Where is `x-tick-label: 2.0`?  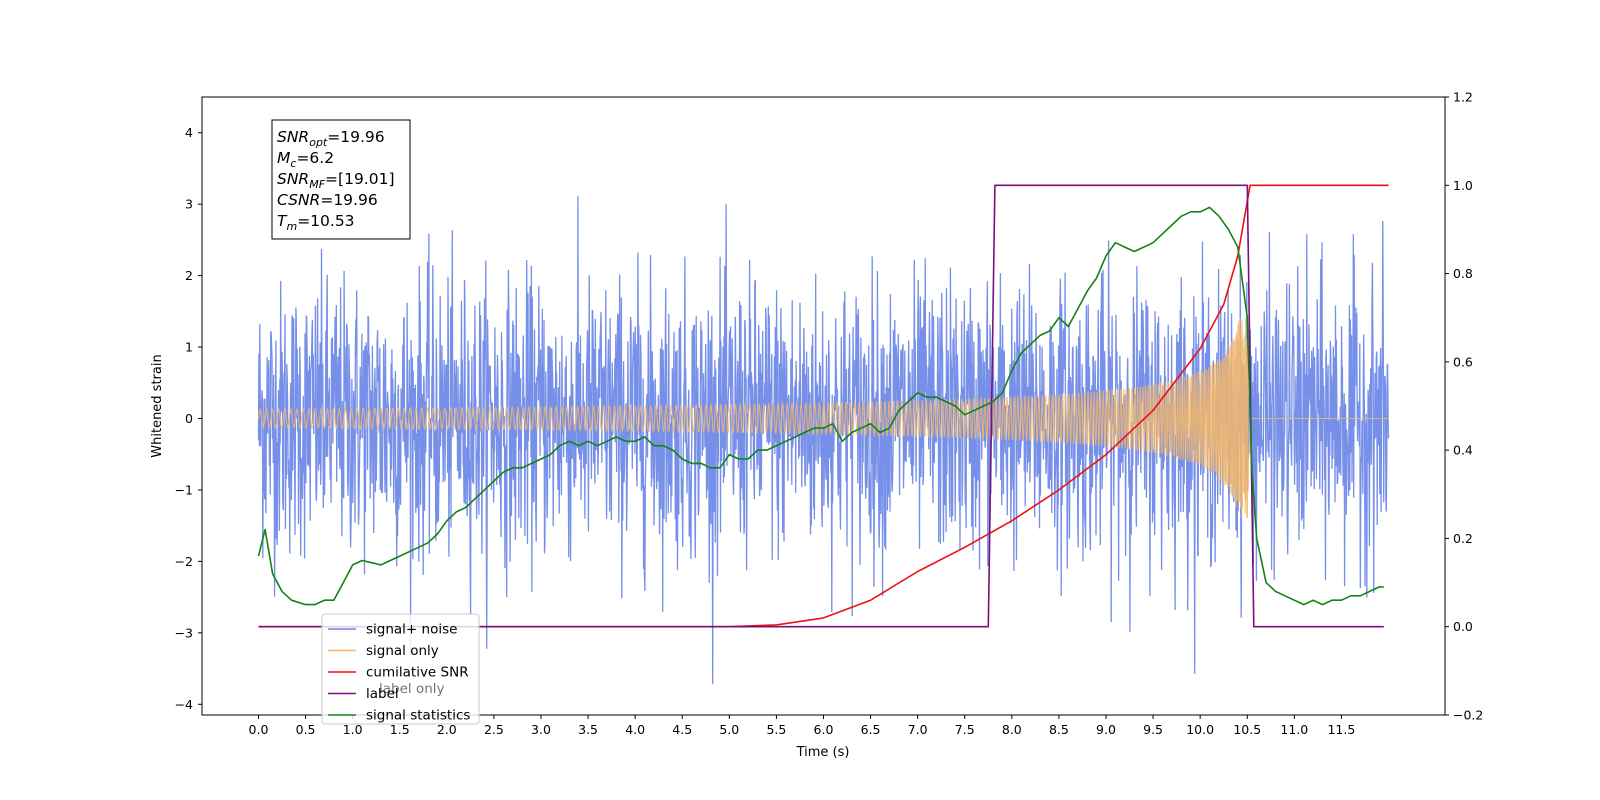
x-tick-label: 2.0 is located at coordinates (447, 729).